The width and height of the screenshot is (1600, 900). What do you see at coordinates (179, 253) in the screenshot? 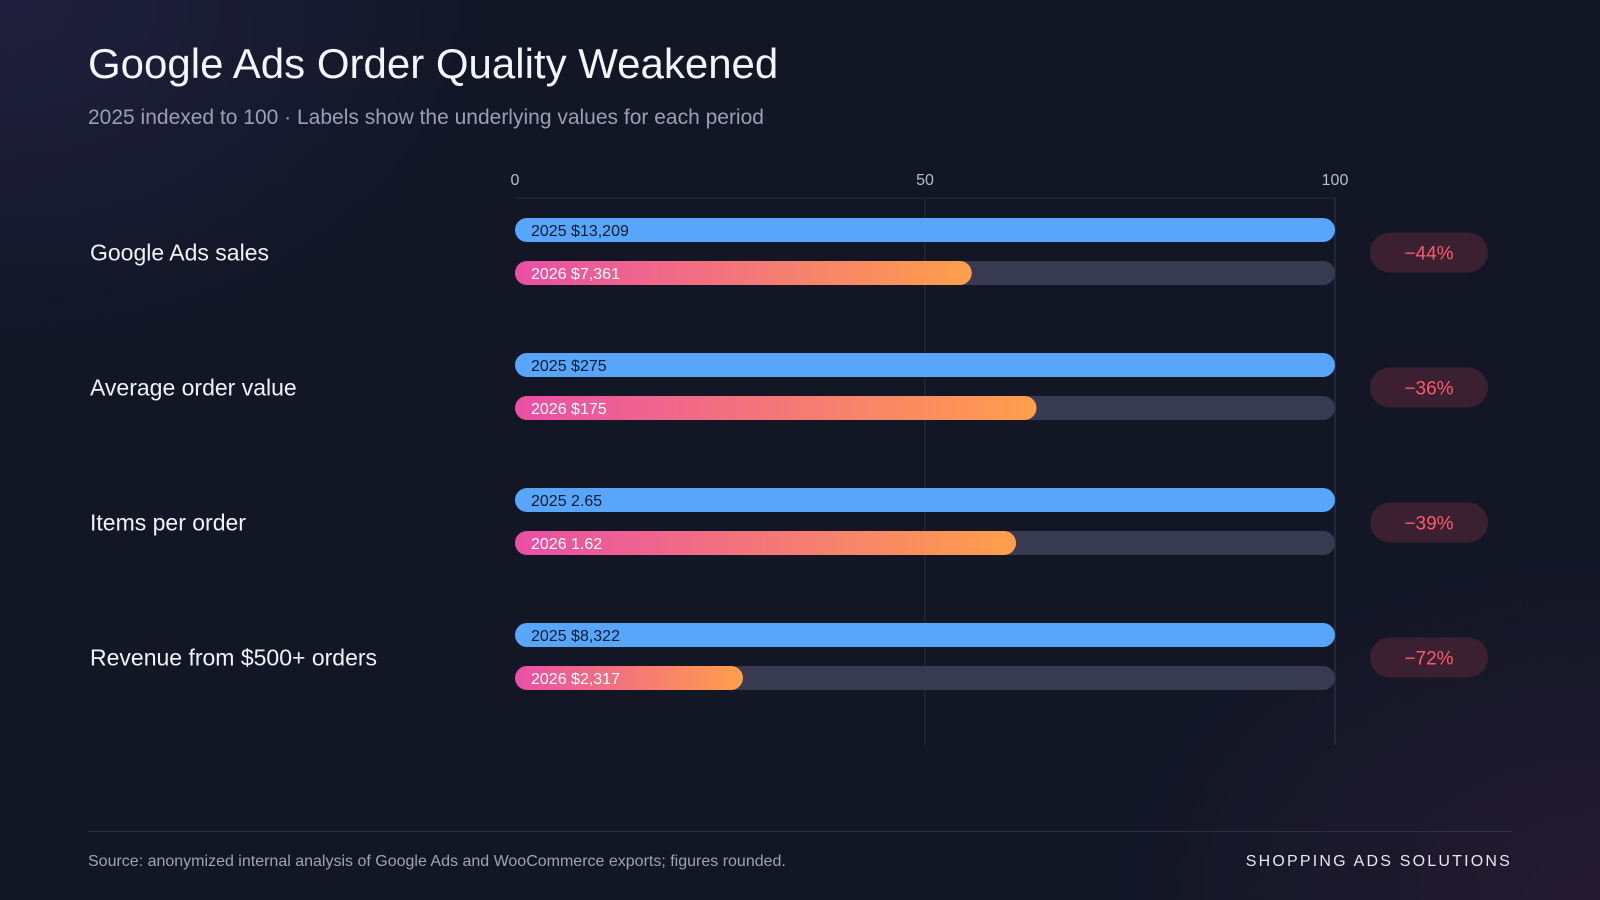
I see `category-label: Google Ads sales` at bounding box center [179, 253].